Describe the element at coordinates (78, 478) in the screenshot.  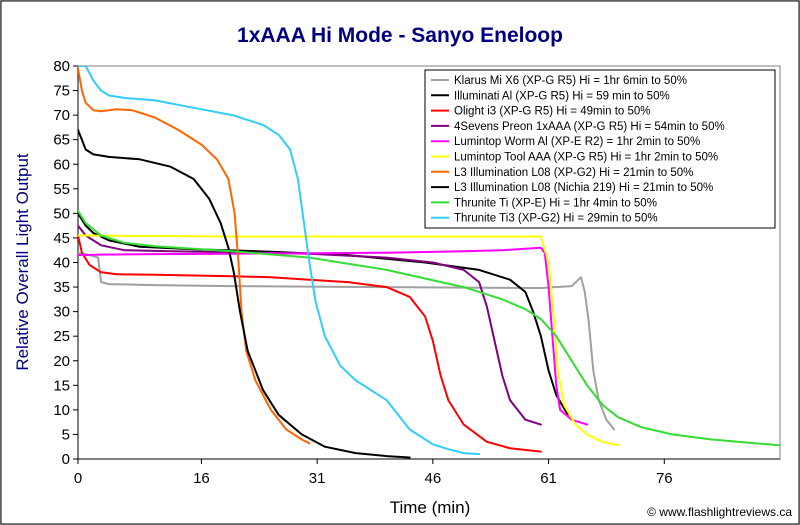
I see `x-tick-label: 0` at that location.